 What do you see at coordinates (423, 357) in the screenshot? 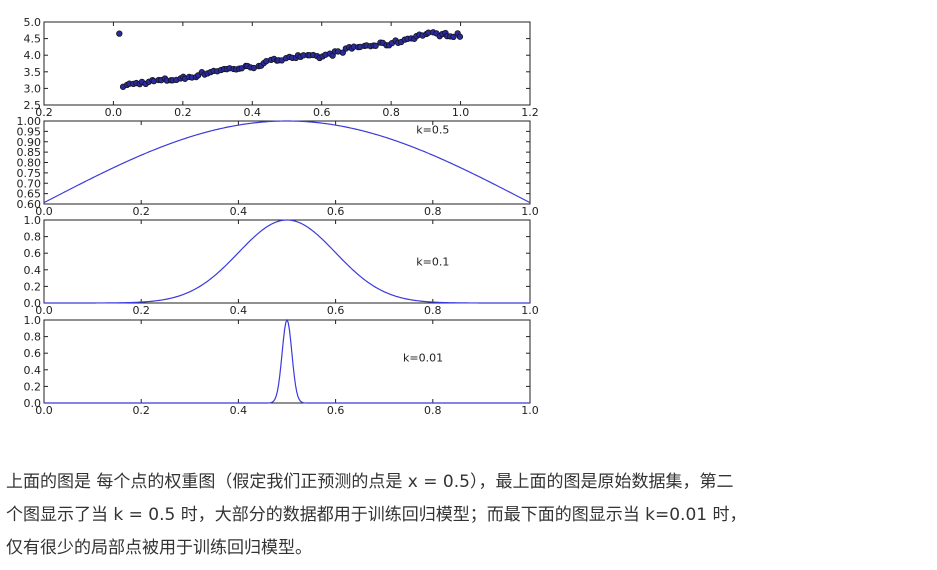
I see `k-annotation: k=0.01` at bounding box center [423, 357].